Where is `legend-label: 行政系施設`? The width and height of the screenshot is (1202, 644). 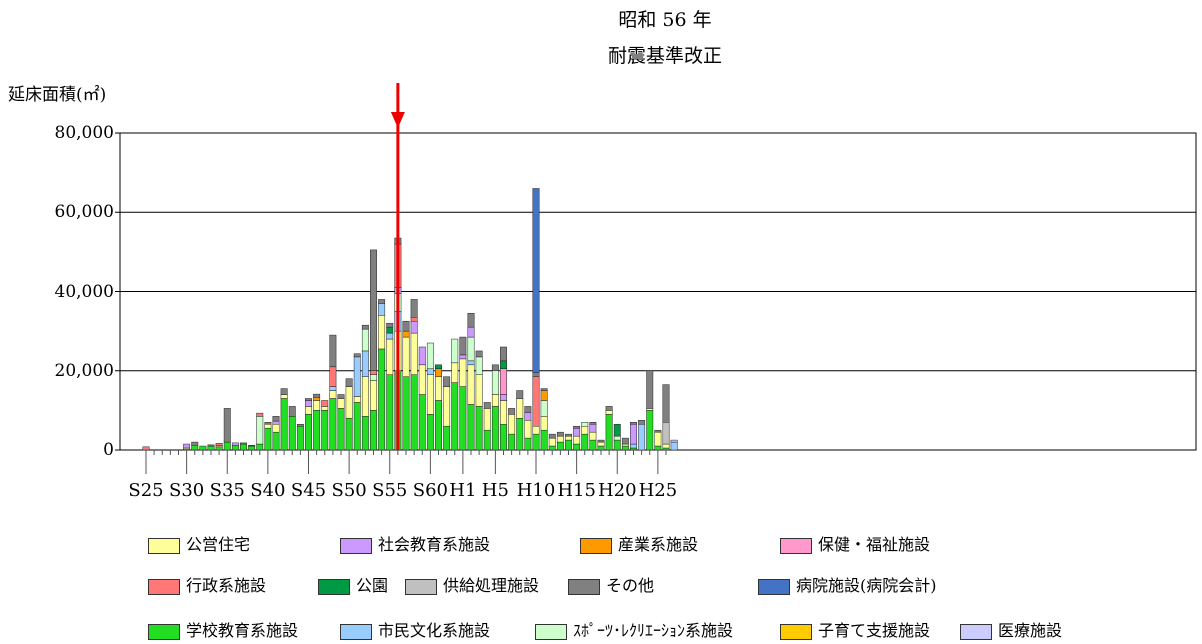 legend-label: 行政系施設 is located at coordinates (226, 585).